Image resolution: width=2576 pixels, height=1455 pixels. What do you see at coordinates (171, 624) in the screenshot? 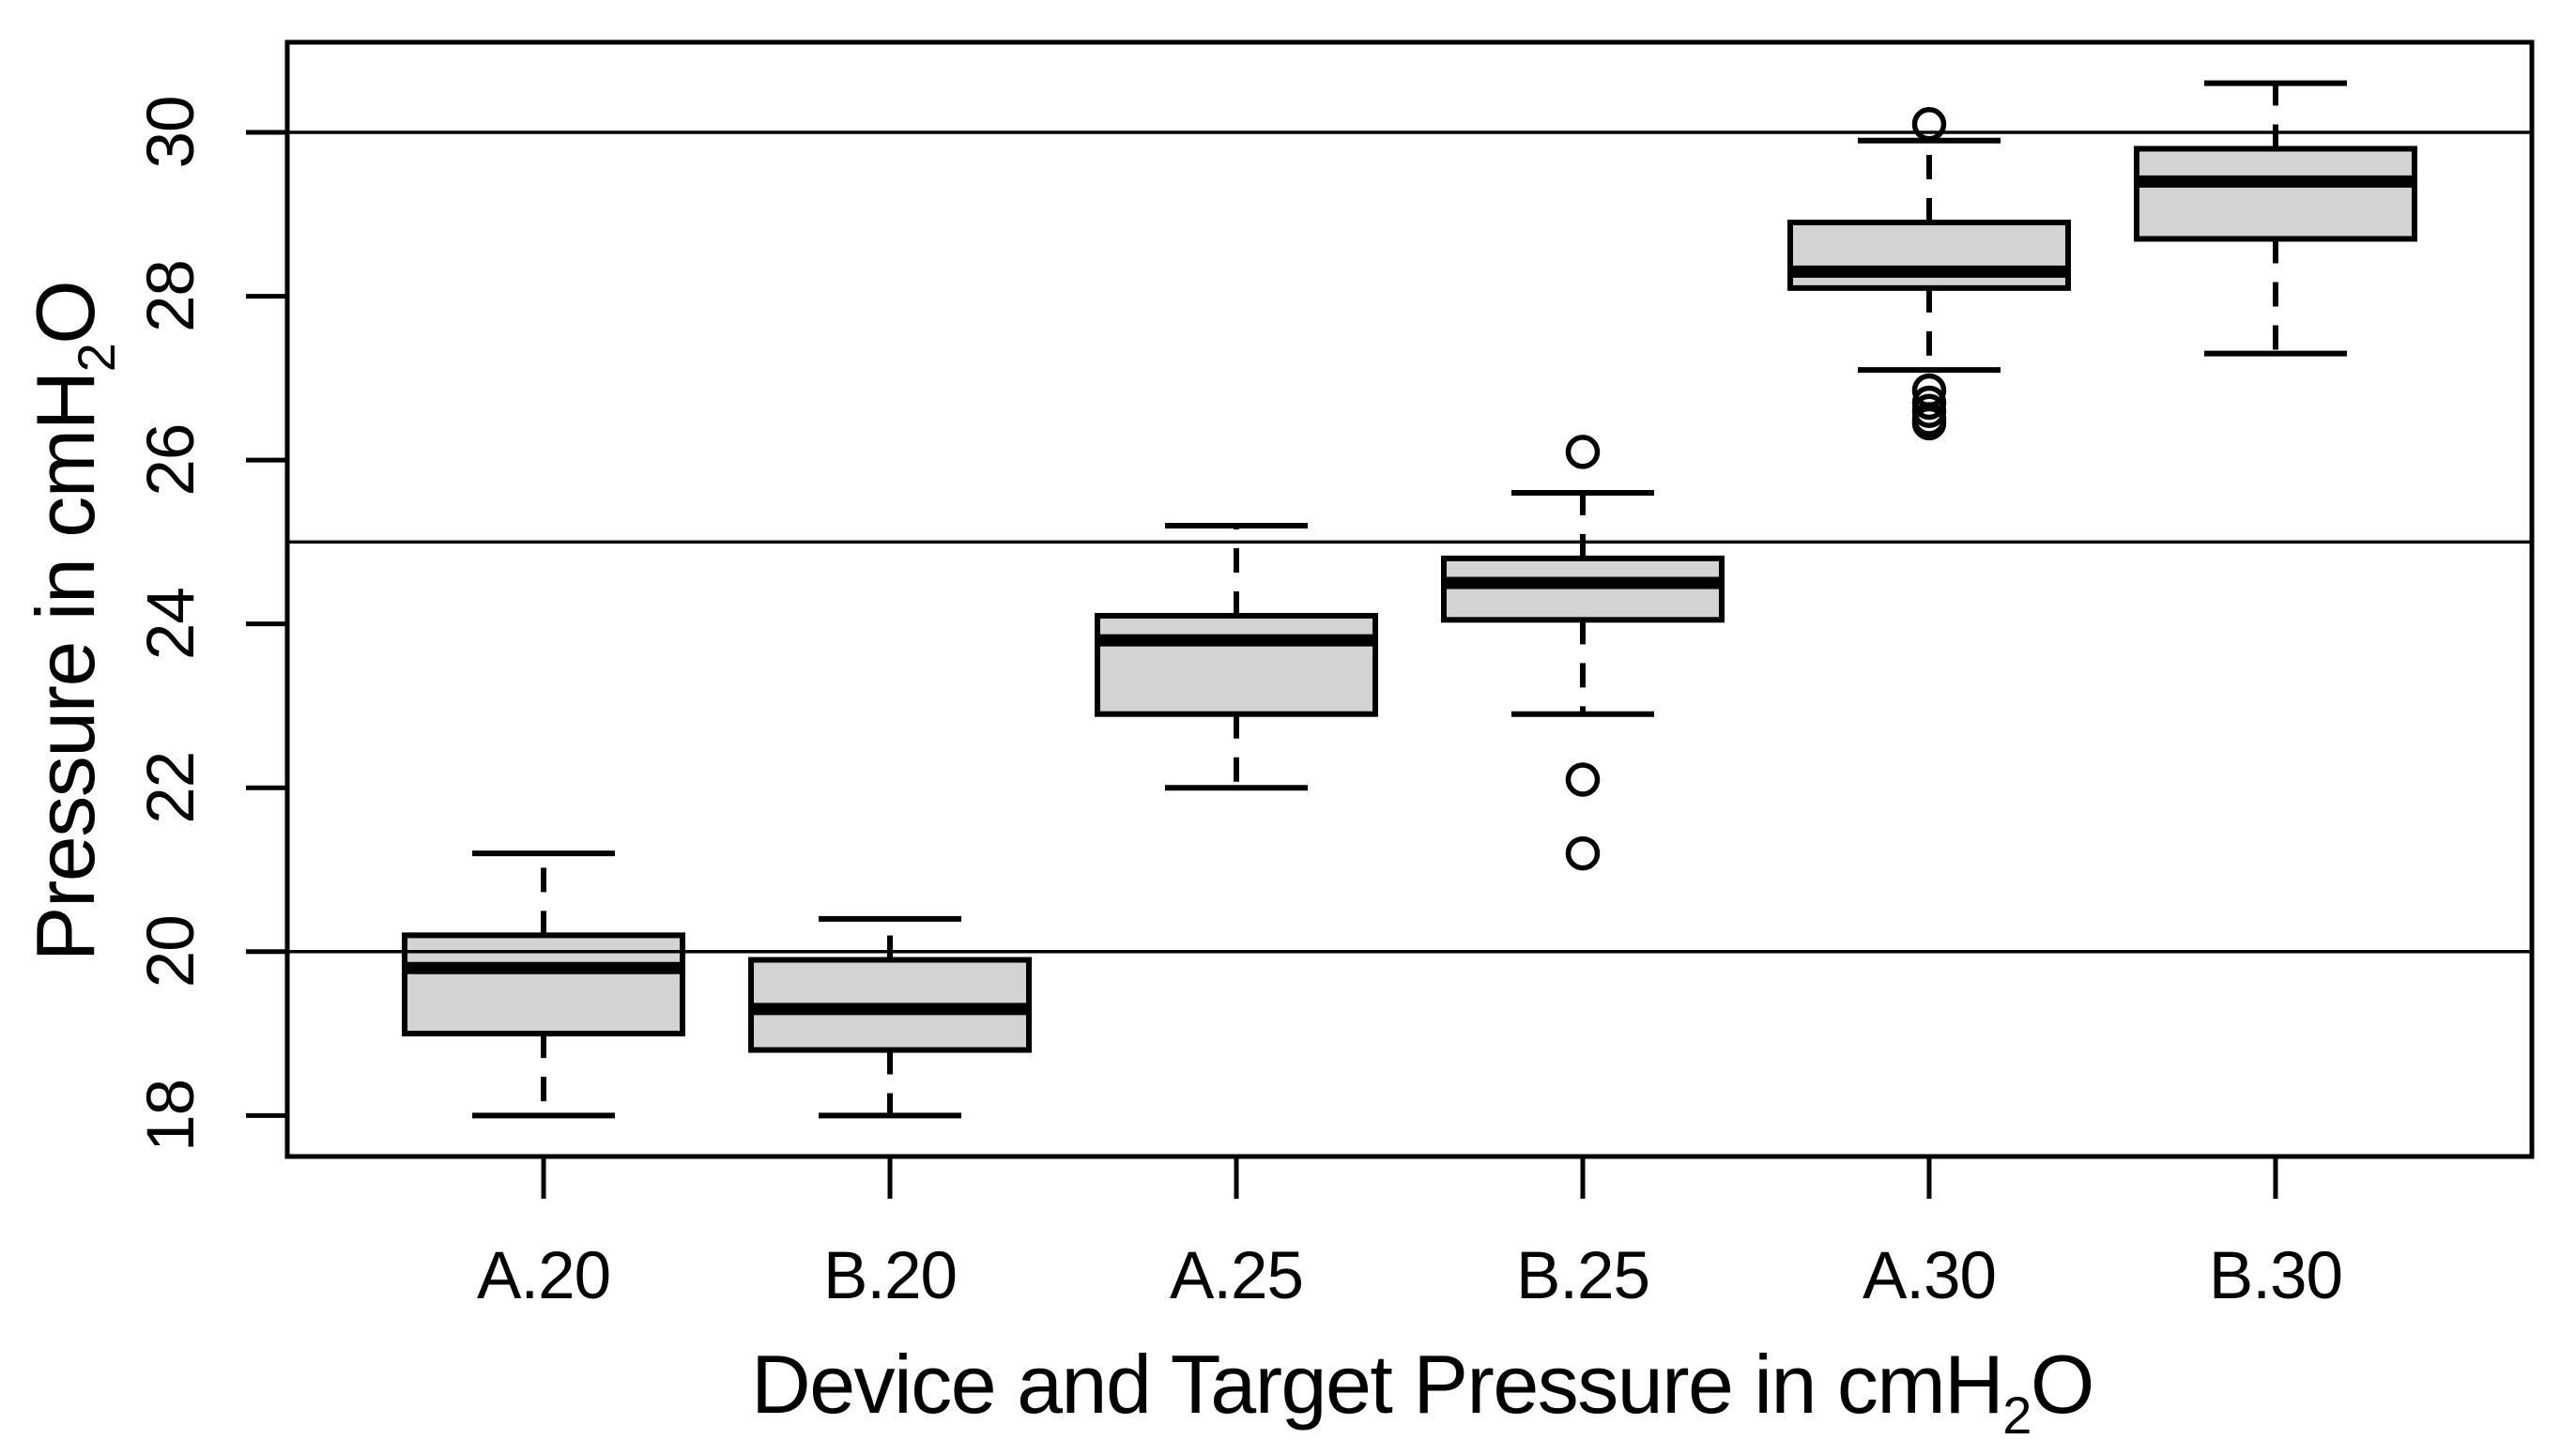
I see `y-tick-label-24: 24` at bounding box center [171, 624].